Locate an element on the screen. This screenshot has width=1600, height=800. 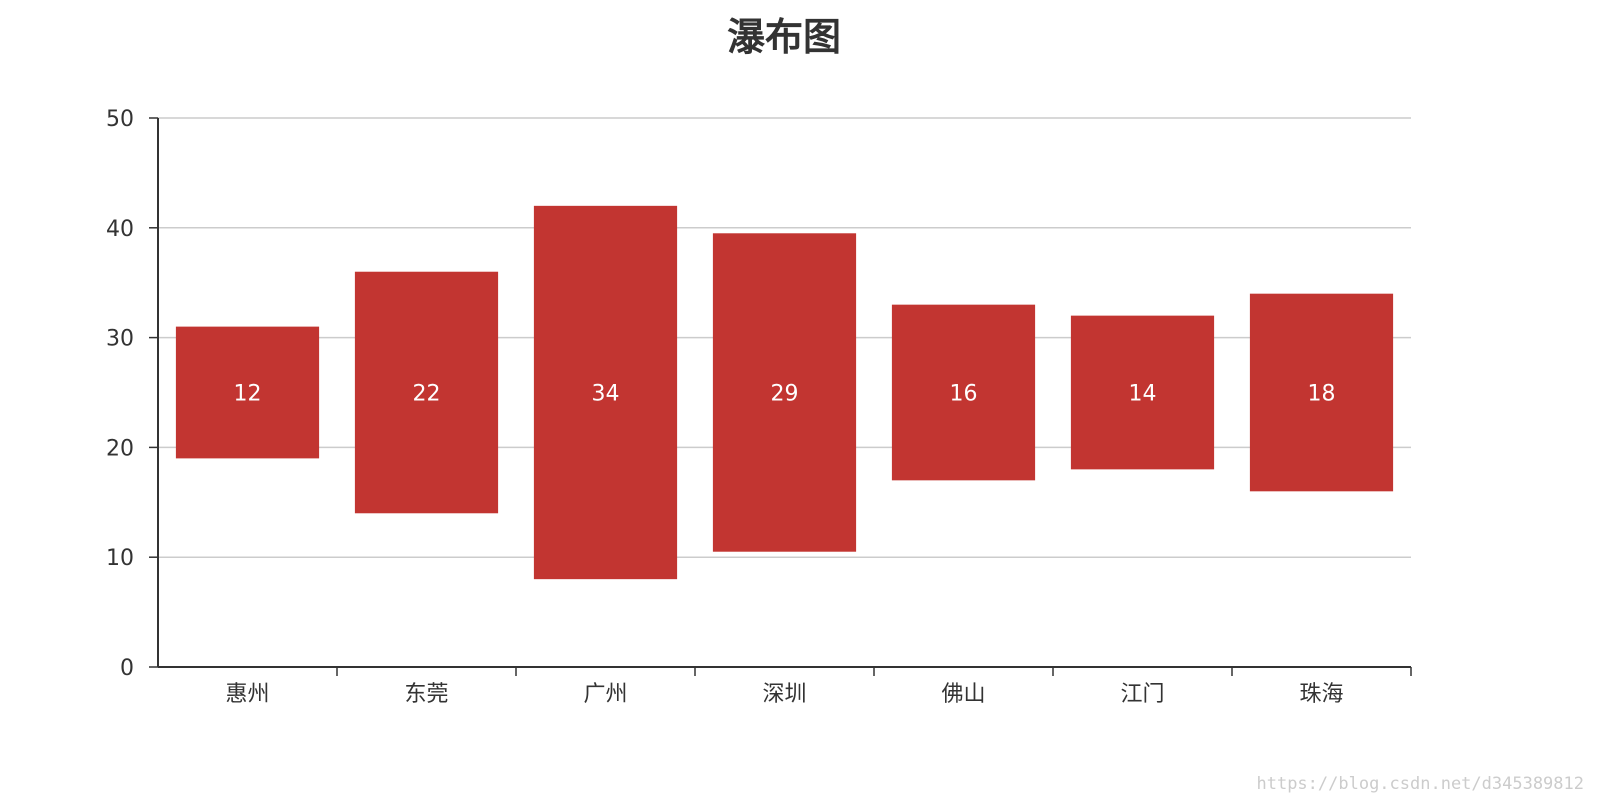
y-tick-label: 50 is located at coordinates (120, 119).